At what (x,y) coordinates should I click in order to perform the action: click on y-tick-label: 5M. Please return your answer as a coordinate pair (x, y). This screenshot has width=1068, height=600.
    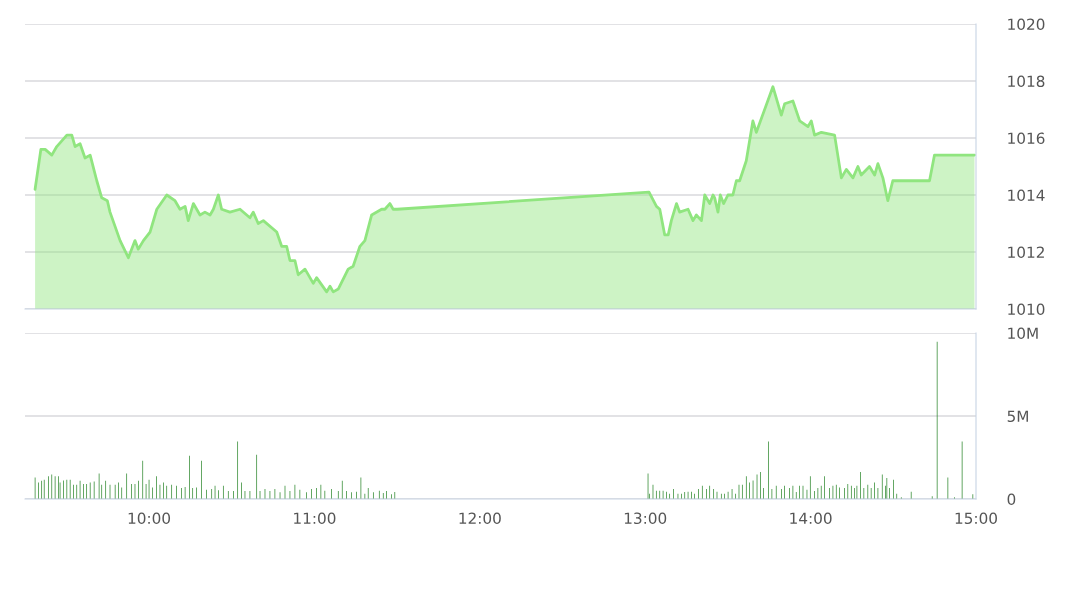
    Looking at the image, I should click on (1017, 416).